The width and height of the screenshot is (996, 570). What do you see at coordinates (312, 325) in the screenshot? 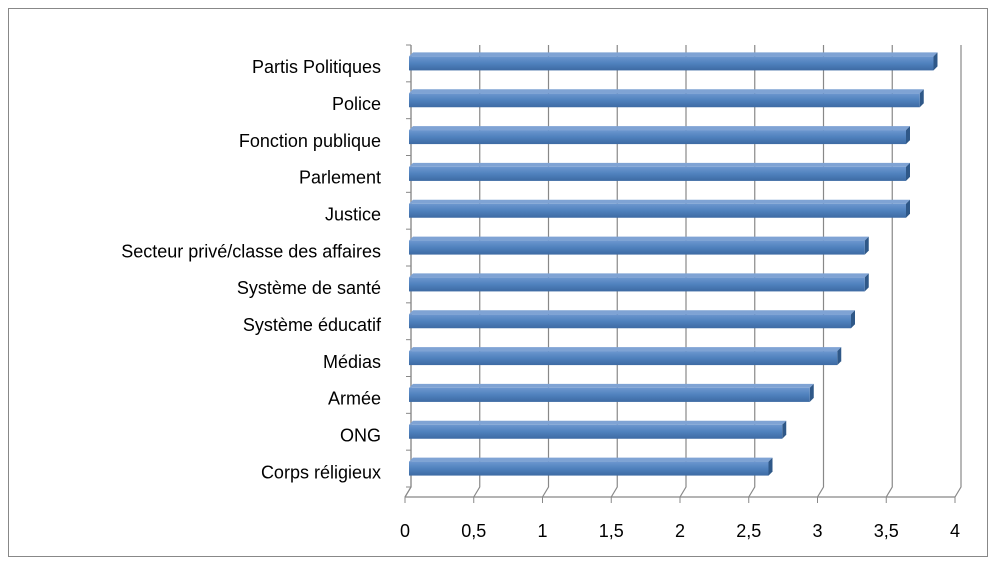
I see `y-tick-label: Système éducatif` at bounding box center [312, 325].